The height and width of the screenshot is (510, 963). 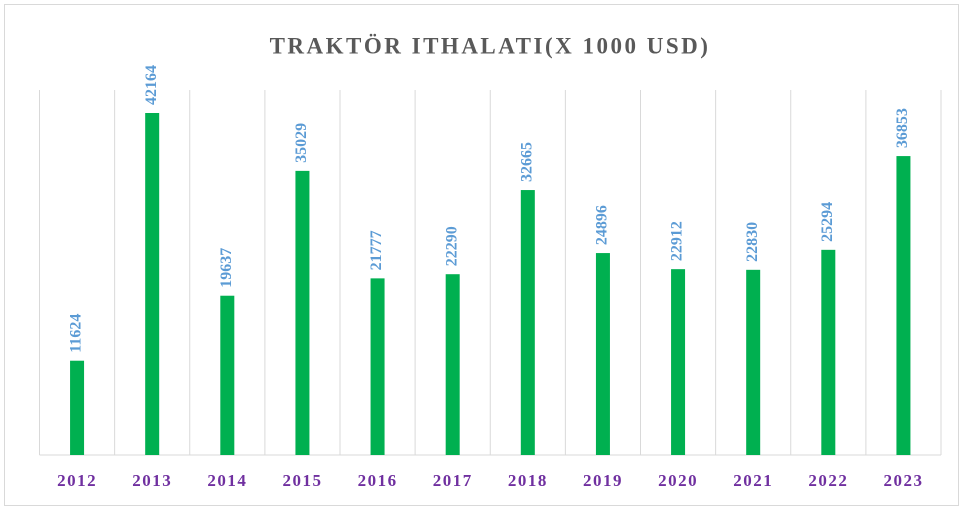 What do you see at coordinates (77, 480) in the screenshot?
I see `x-tick-label: 2012` at bounding box center [77, 480].